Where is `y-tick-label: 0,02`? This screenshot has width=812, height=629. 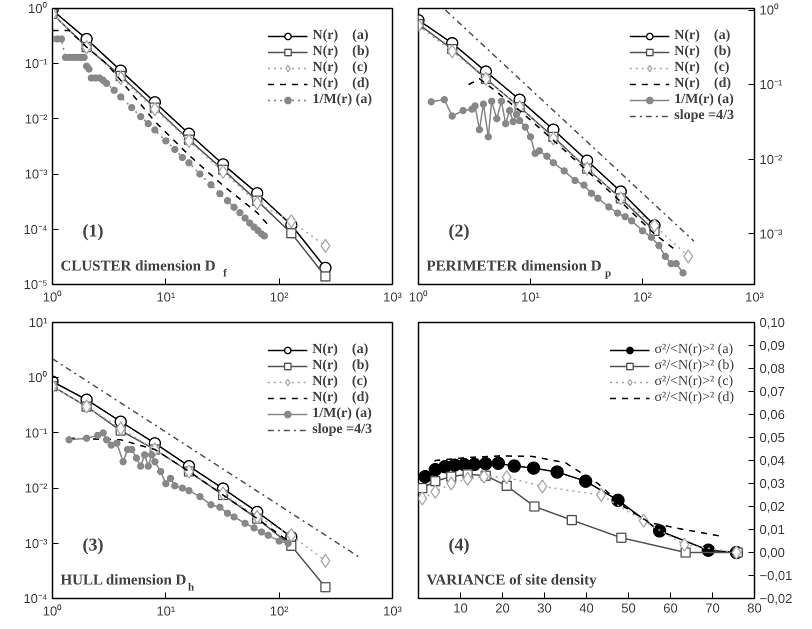
y-tick-label: 0,02 is located at coordinates (772, 506).